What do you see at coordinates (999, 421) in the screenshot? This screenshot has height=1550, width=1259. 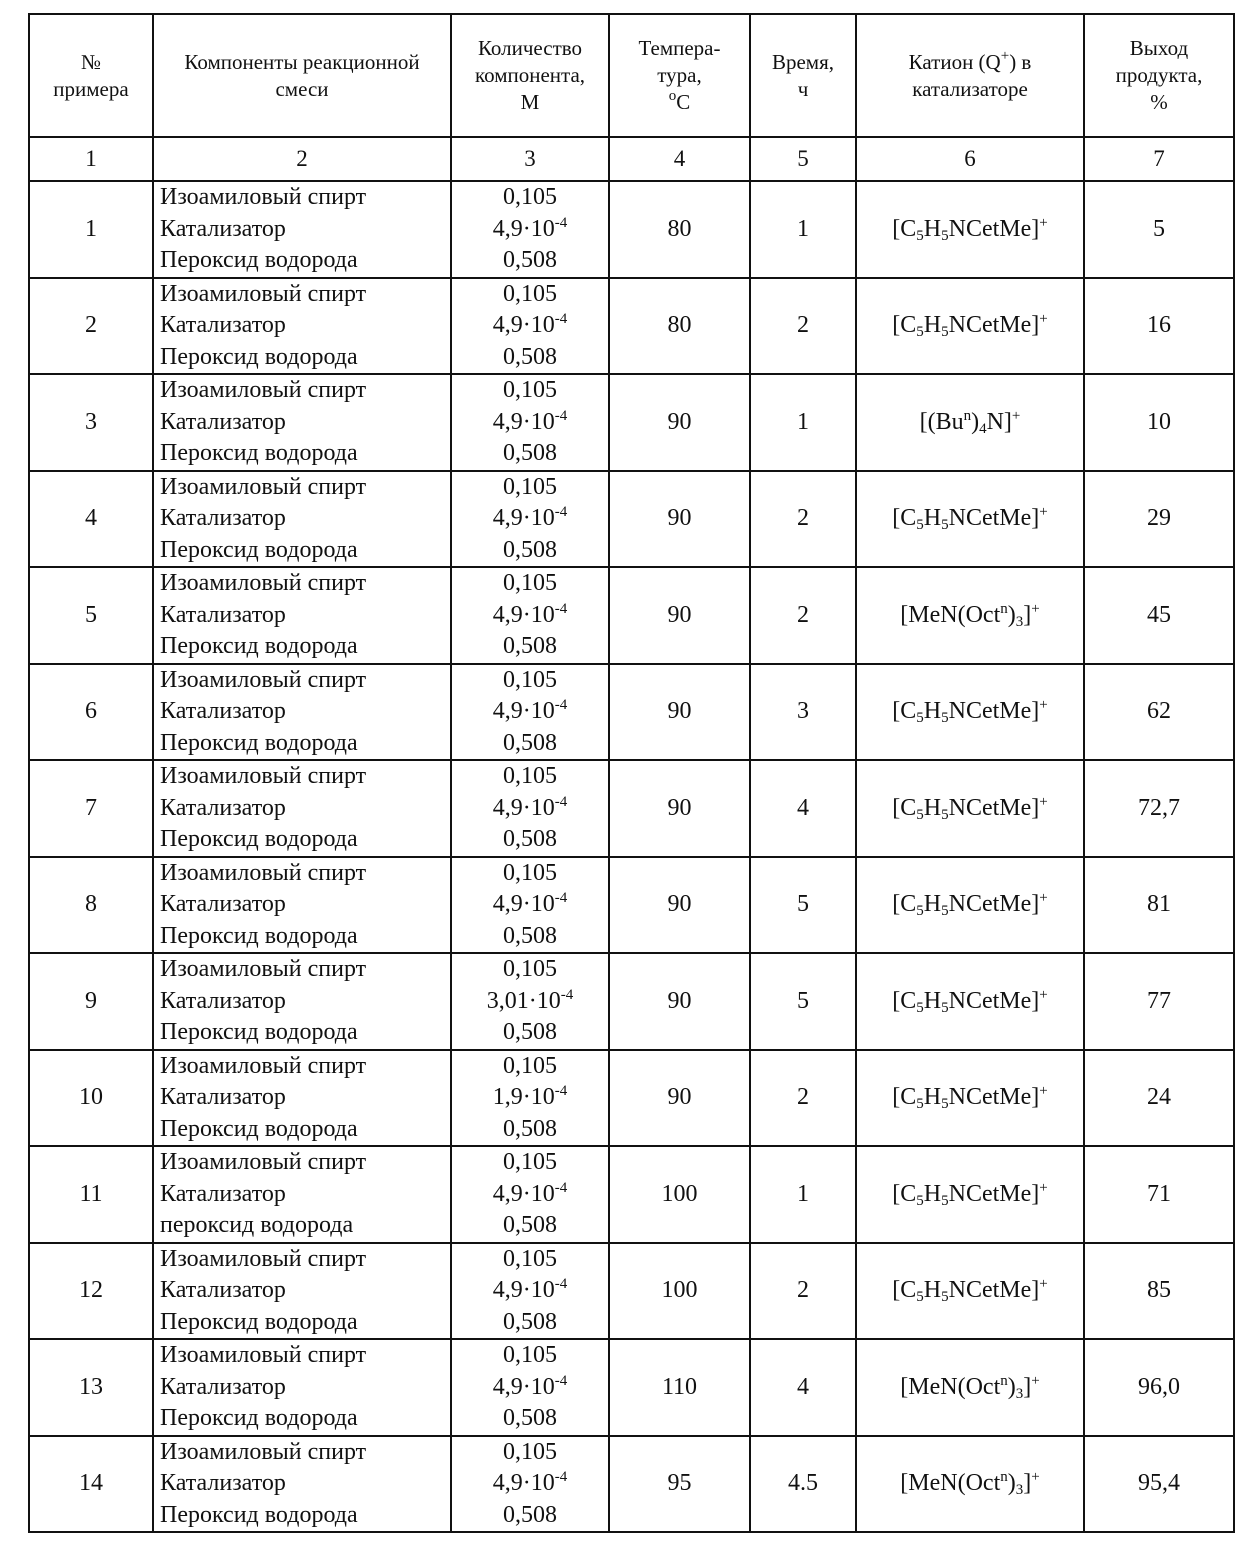 I see `text-run: N]` at bounding box center [999, 421].